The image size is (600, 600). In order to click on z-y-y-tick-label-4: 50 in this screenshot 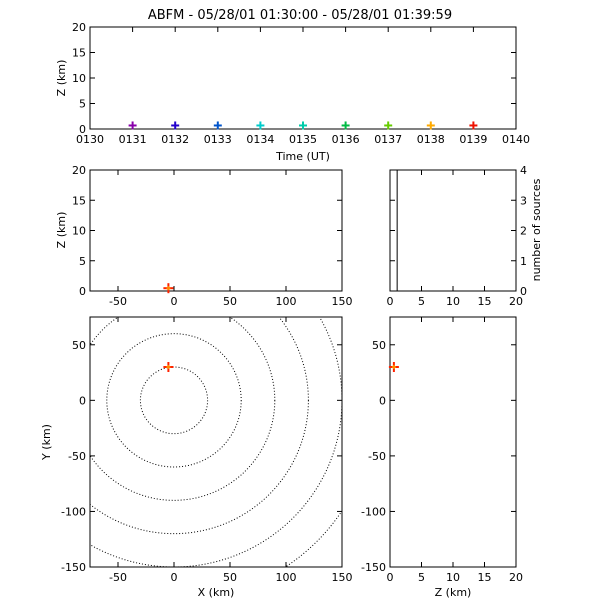, I will do `click(379, 345)`.